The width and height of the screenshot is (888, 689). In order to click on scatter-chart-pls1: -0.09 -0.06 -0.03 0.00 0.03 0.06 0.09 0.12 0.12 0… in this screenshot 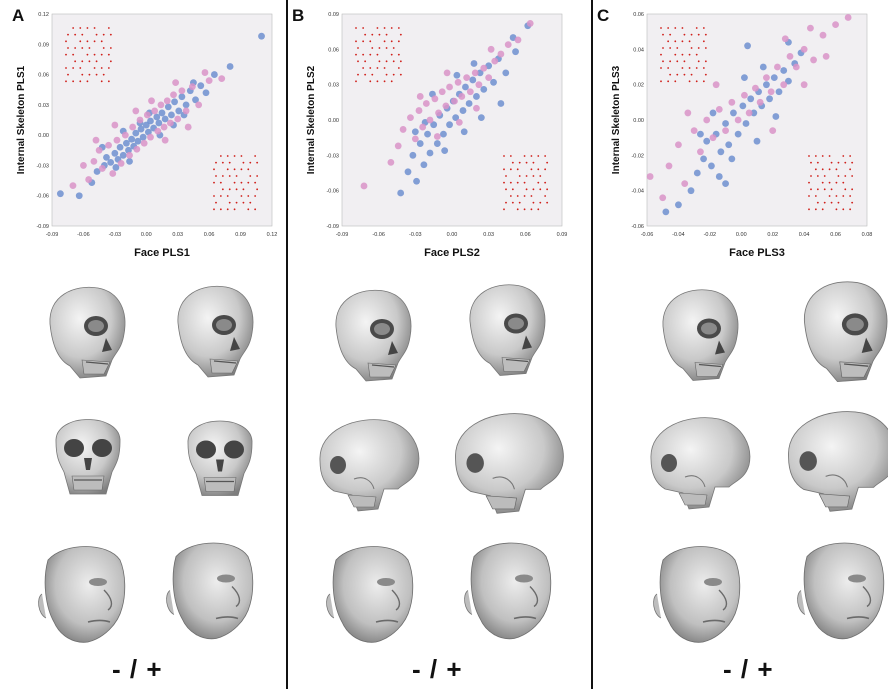, I will do `click(146, 137)`.